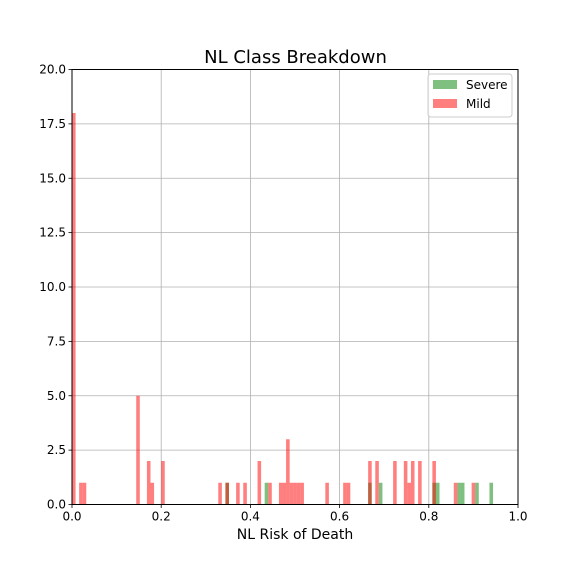 The image size is (576, 576). Describe the element at coordinates (428, 517) in the screenshot. I see `x-tick-label: 0.8` at that location.